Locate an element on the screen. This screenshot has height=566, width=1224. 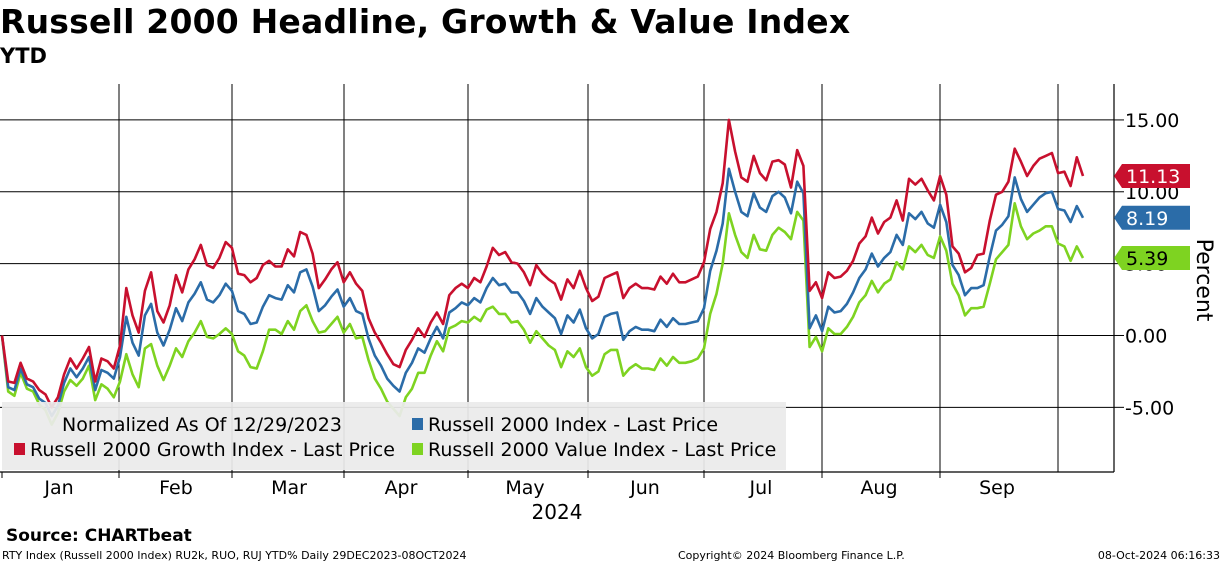
footer-copyright: Copyright© 2024 Bloomberg Finance L.P. is located at coordinates (791, 555).